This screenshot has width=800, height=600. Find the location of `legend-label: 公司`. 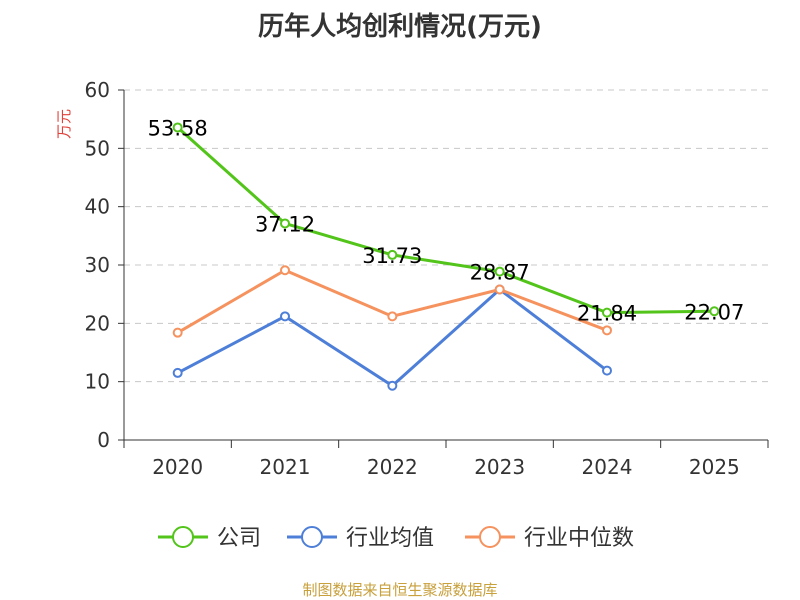

legend-label: 公司 is located at coordinates (239, 538).